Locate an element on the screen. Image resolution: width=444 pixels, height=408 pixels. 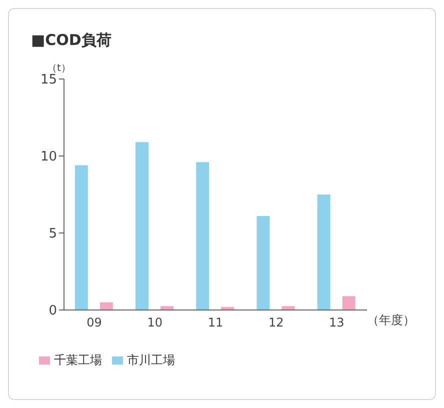
chart-title: ■COD負荷 is located at coordinates (71, 40).